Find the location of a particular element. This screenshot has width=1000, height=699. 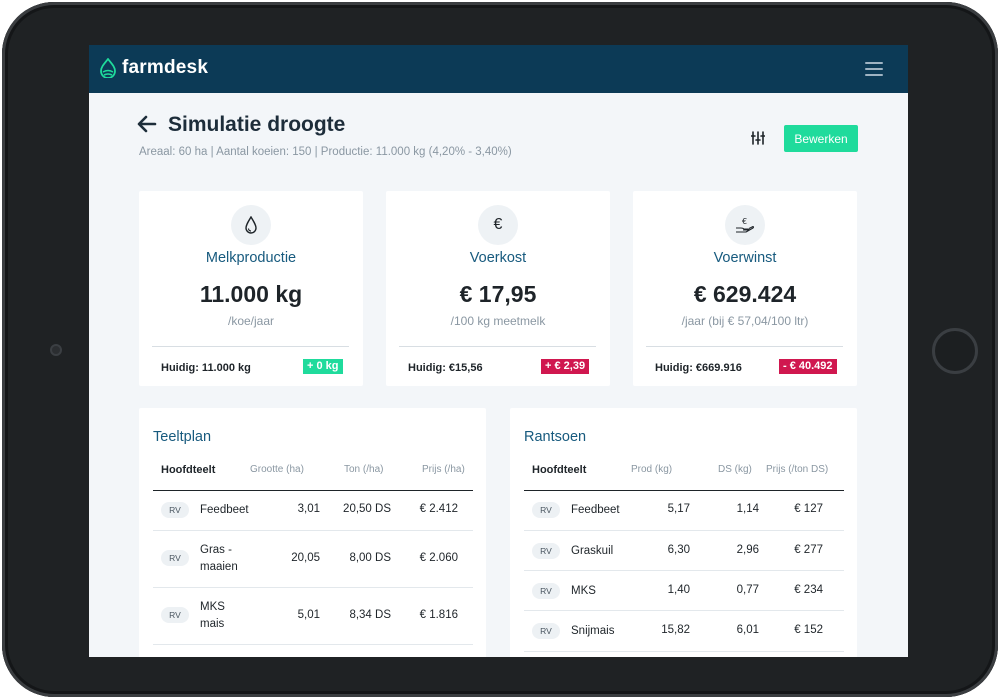

table-row: RV Graskuil 6,30 2,96 € 277 is located at coordinates (684, 551).